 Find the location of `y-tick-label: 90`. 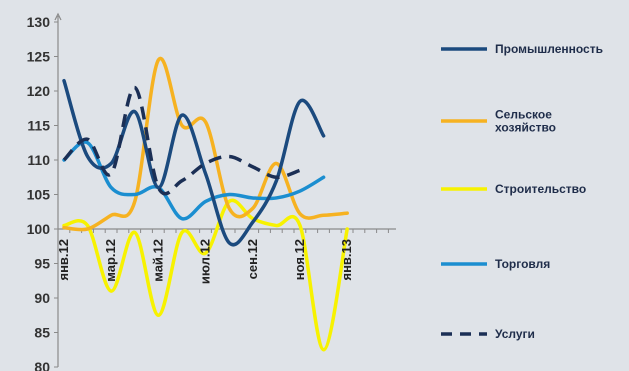

y-tick-label: 90 is located at coordinates (42, 298).